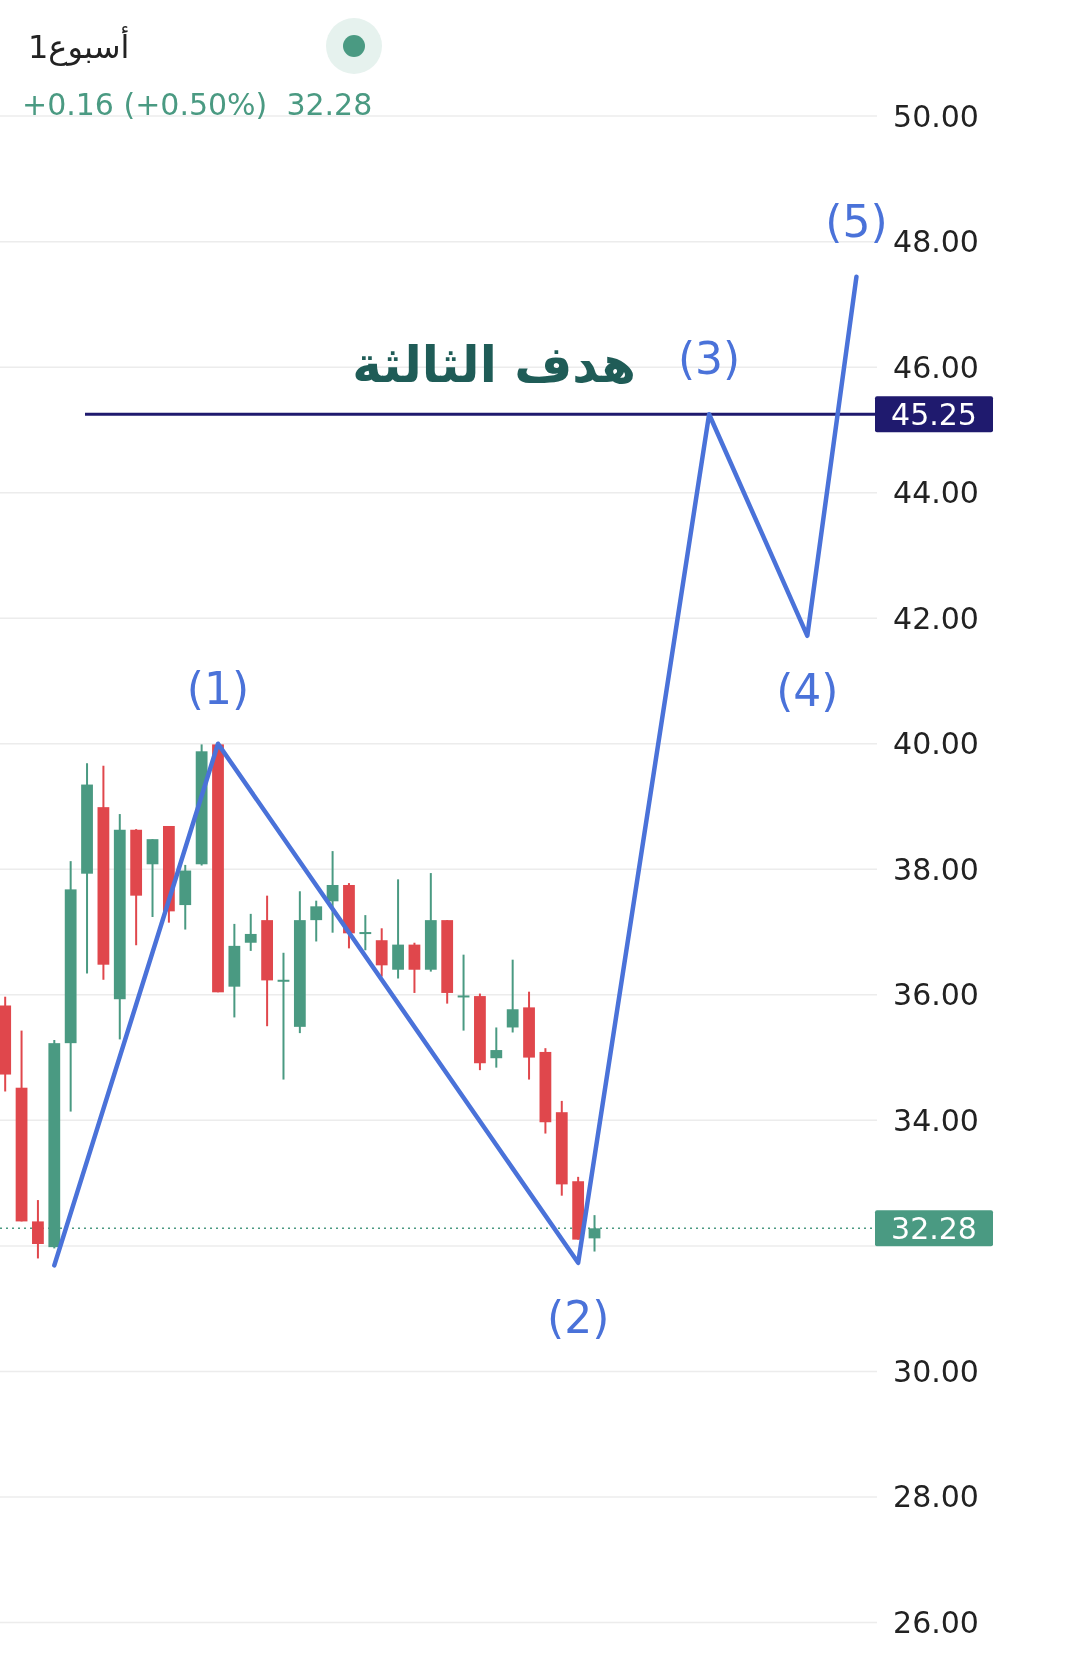 This screenshot has width=1080, height=1657. I want to click on annotation: هدف الثالثة, so click(494, 365).